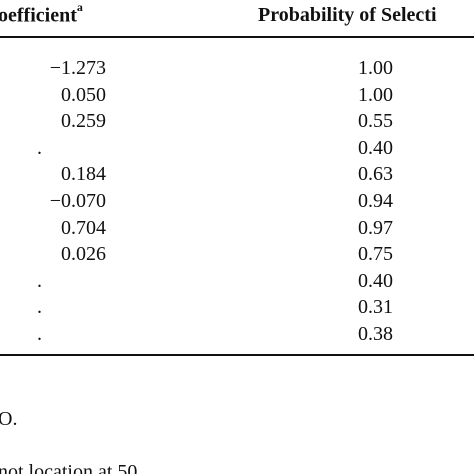 The image size is (474, 474). Describe the element at coordinates (38, 15) in the screenshot. I see `header-text: oefficient` at that location.